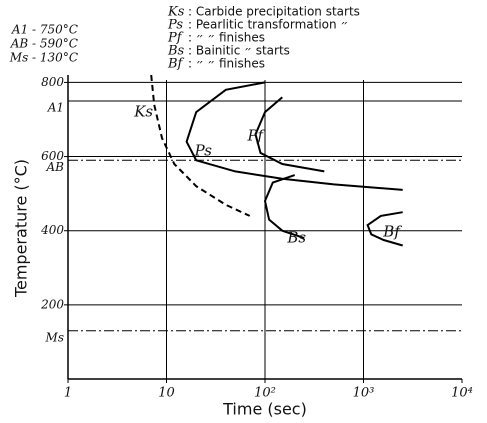  Describe the element at coordinates (392, 231) in the screenshot. I see `curve-label: Bf` at that location.